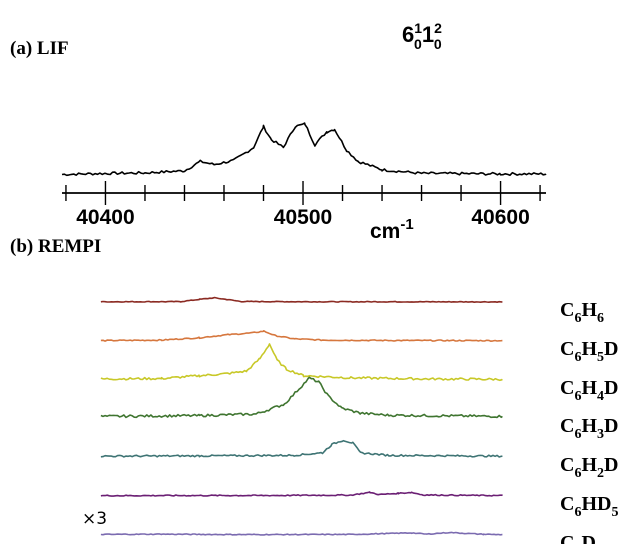 This screenshot has height=544, width=628. I want to click on series-label-6: C6HD5, so click(589, 506).